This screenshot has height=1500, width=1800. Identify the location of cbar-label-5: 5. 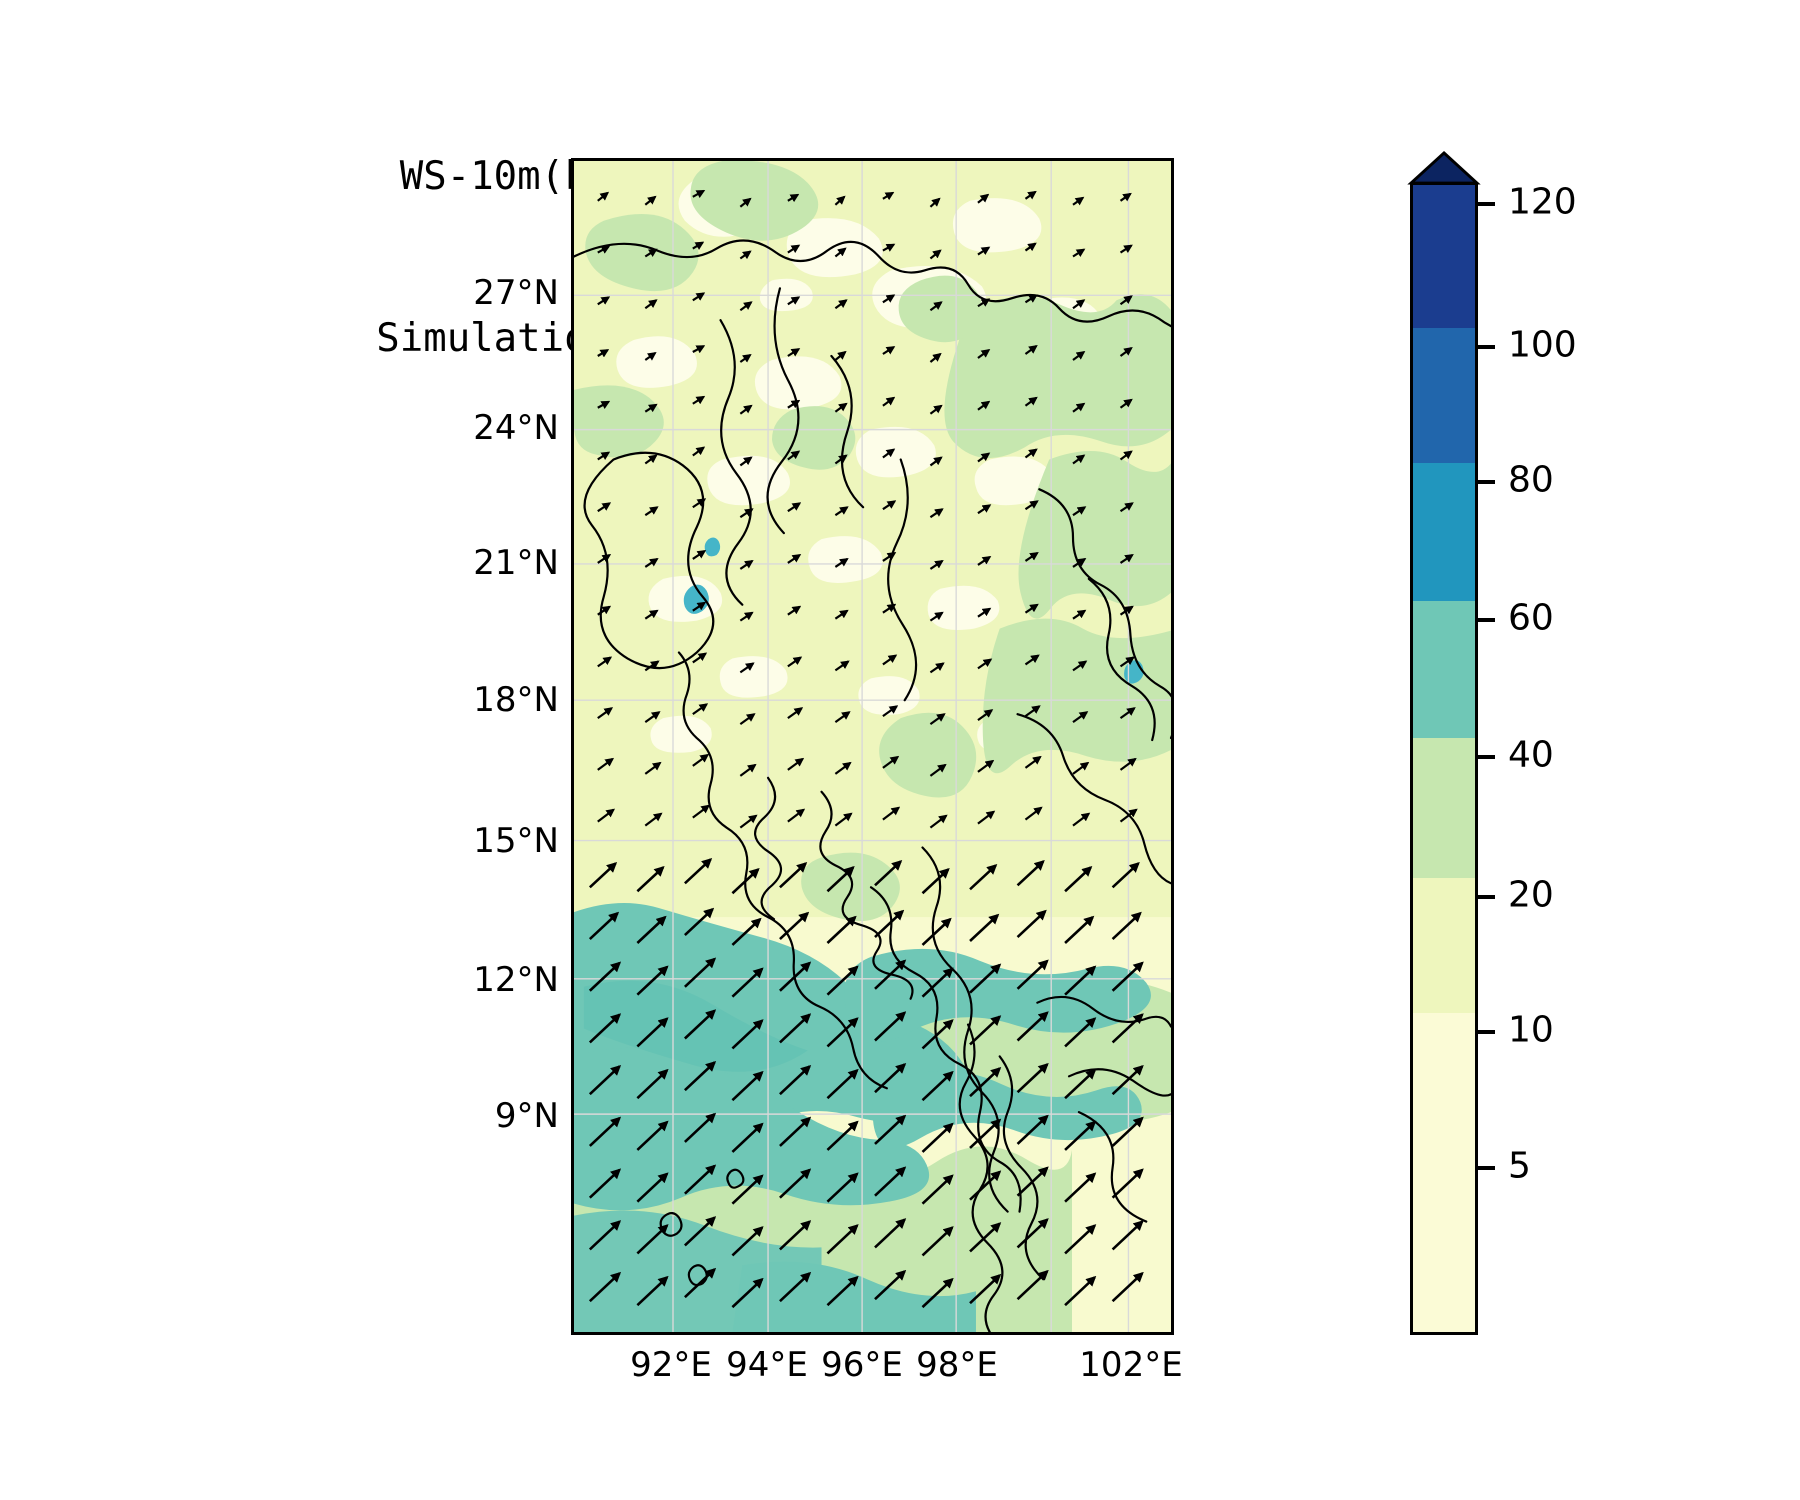
(1519, 1166).